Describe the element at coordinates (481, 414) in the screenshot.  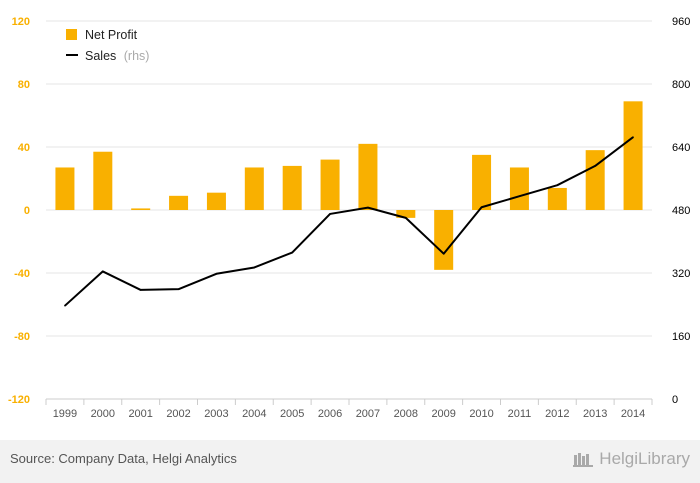
I see `x-tick-label: 2010` at that location.